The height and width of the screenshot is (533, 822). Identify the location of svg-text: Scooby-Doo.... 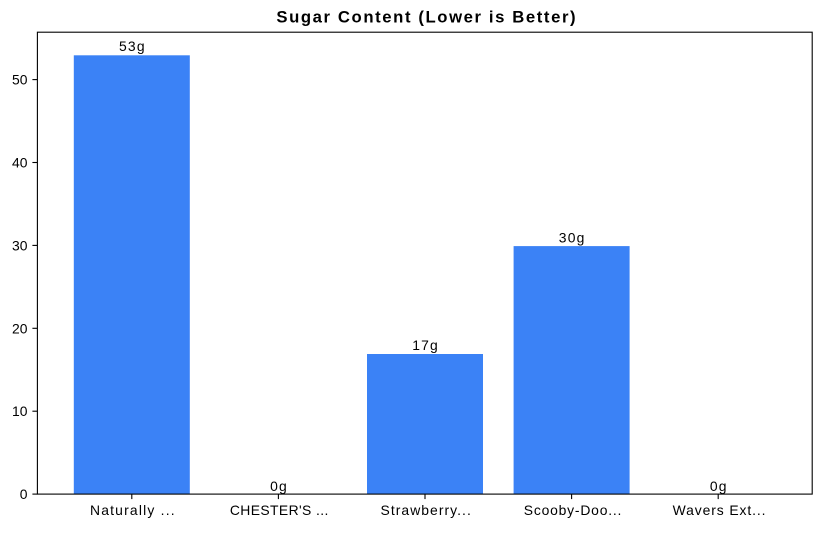
(573, 510).